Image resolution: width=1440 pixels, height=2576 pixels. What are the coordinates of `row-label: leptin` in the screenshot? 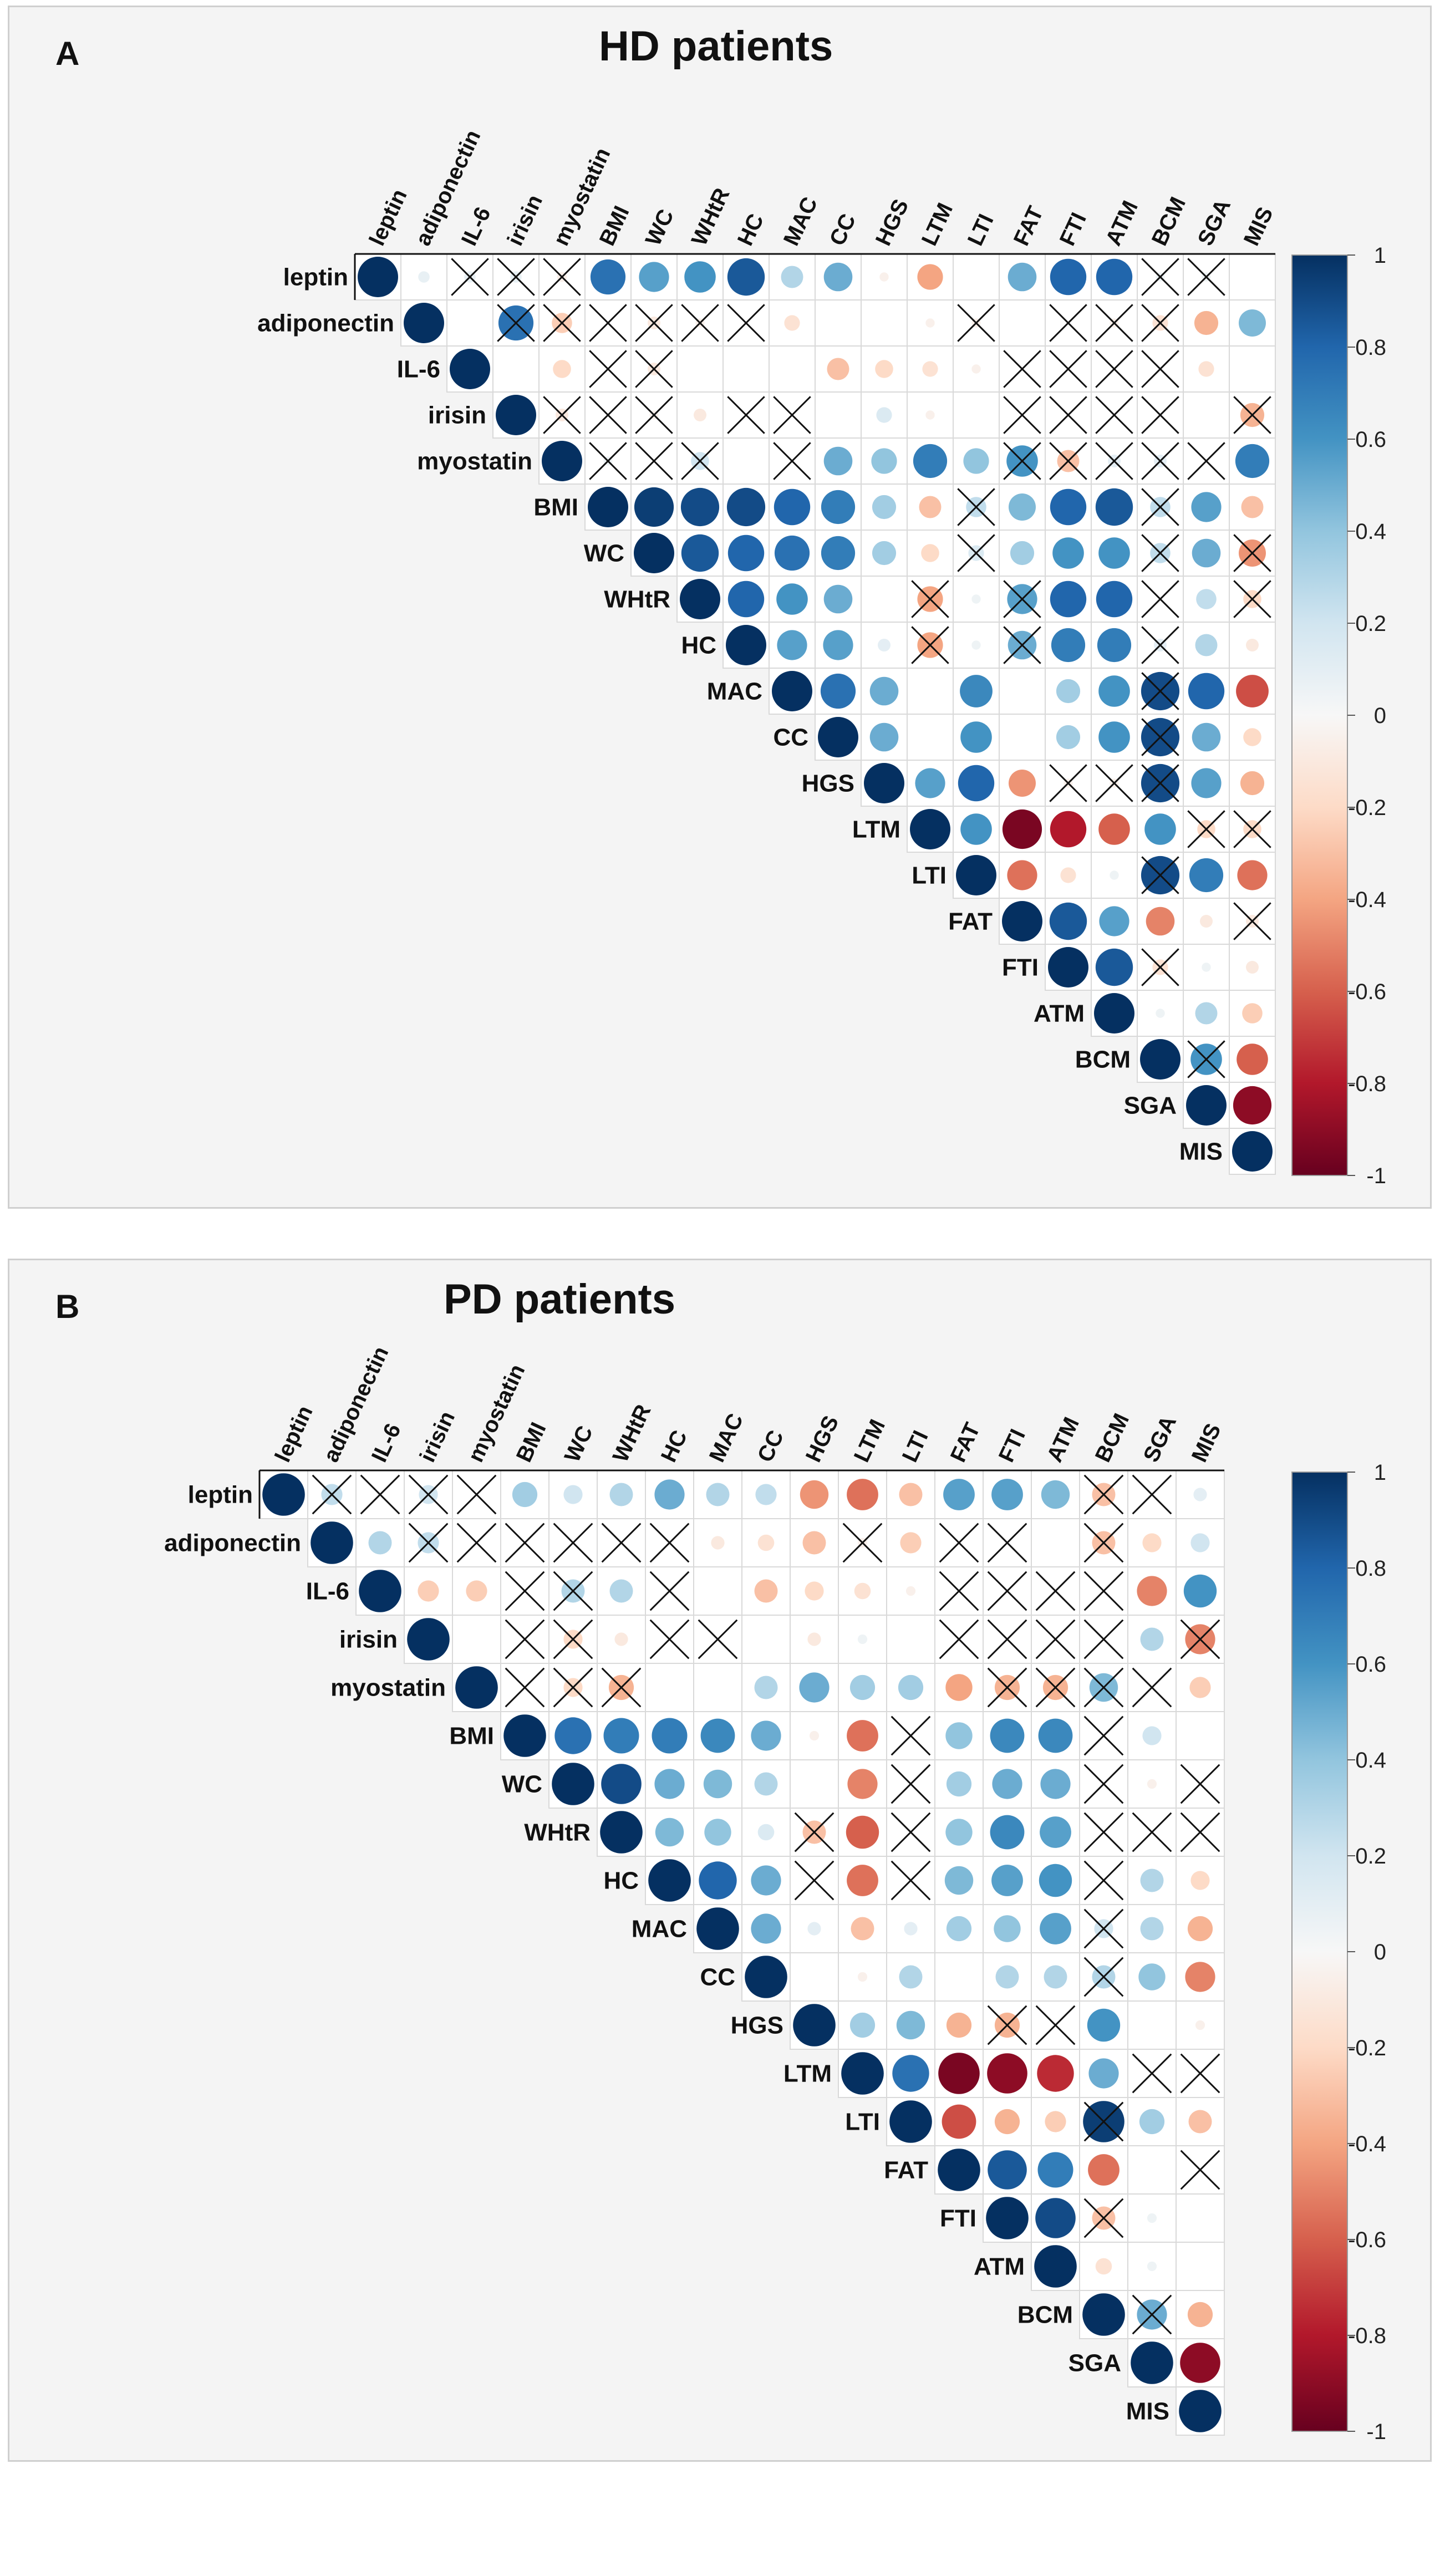 It's located at (315, 278).